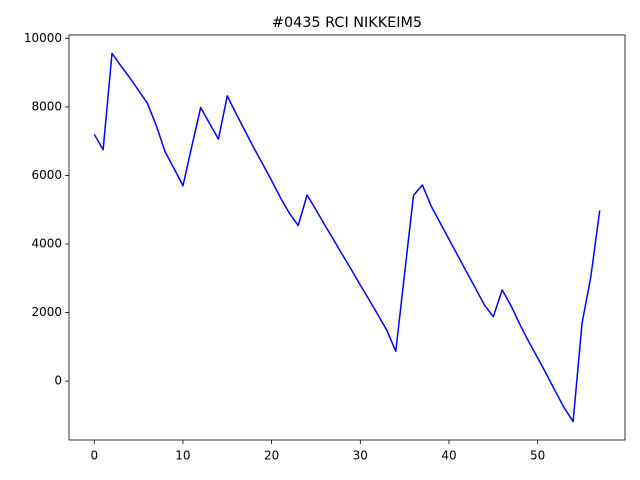  Describe the element at coordinates (271, 456) in the screenshot. I see `x-tick-label: 20` at that location.